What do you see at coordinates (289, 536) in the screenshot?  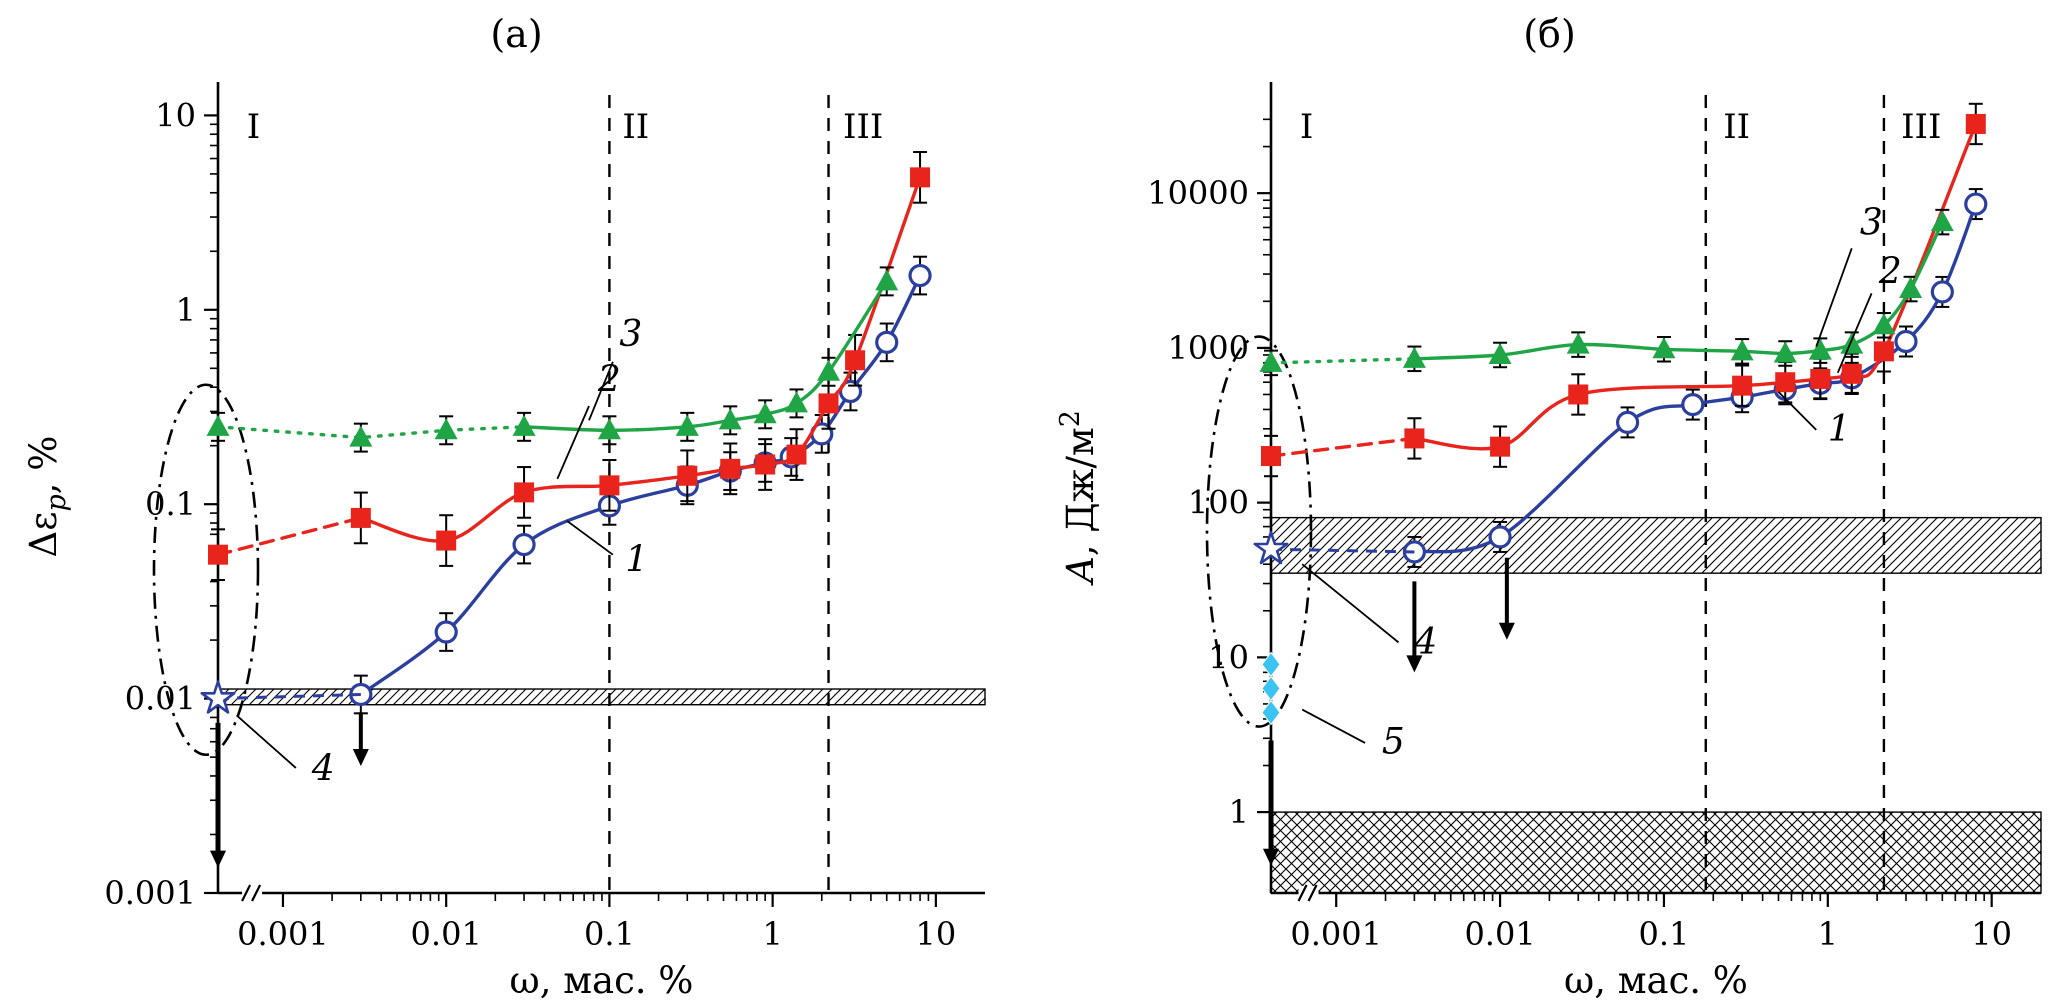 I see `series-2-lead-line` at bounding box center [289, 536].